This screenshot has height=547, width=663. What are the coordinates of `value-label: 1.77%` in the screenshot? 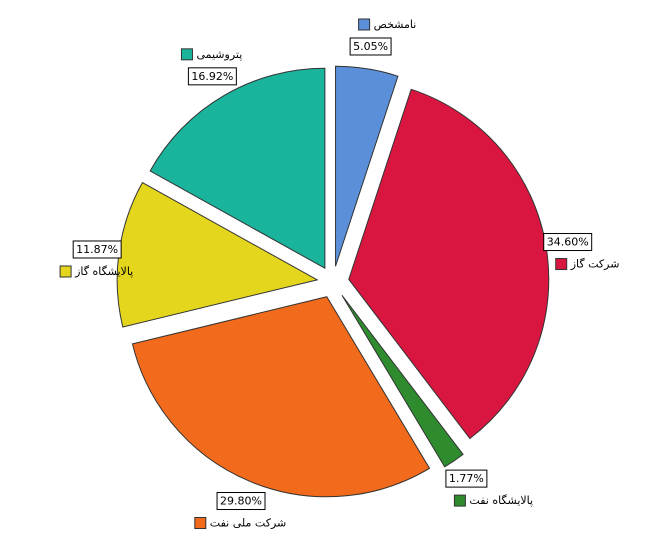 It's located at (466, 478).